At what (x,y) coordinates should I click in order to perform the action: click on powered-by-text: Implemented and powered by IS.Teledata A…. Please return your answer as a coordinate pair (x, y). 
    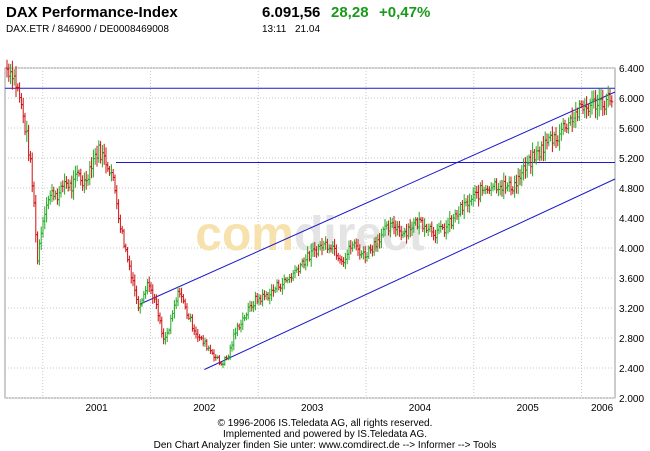
    Looking at the image, I should click on (324, 434).